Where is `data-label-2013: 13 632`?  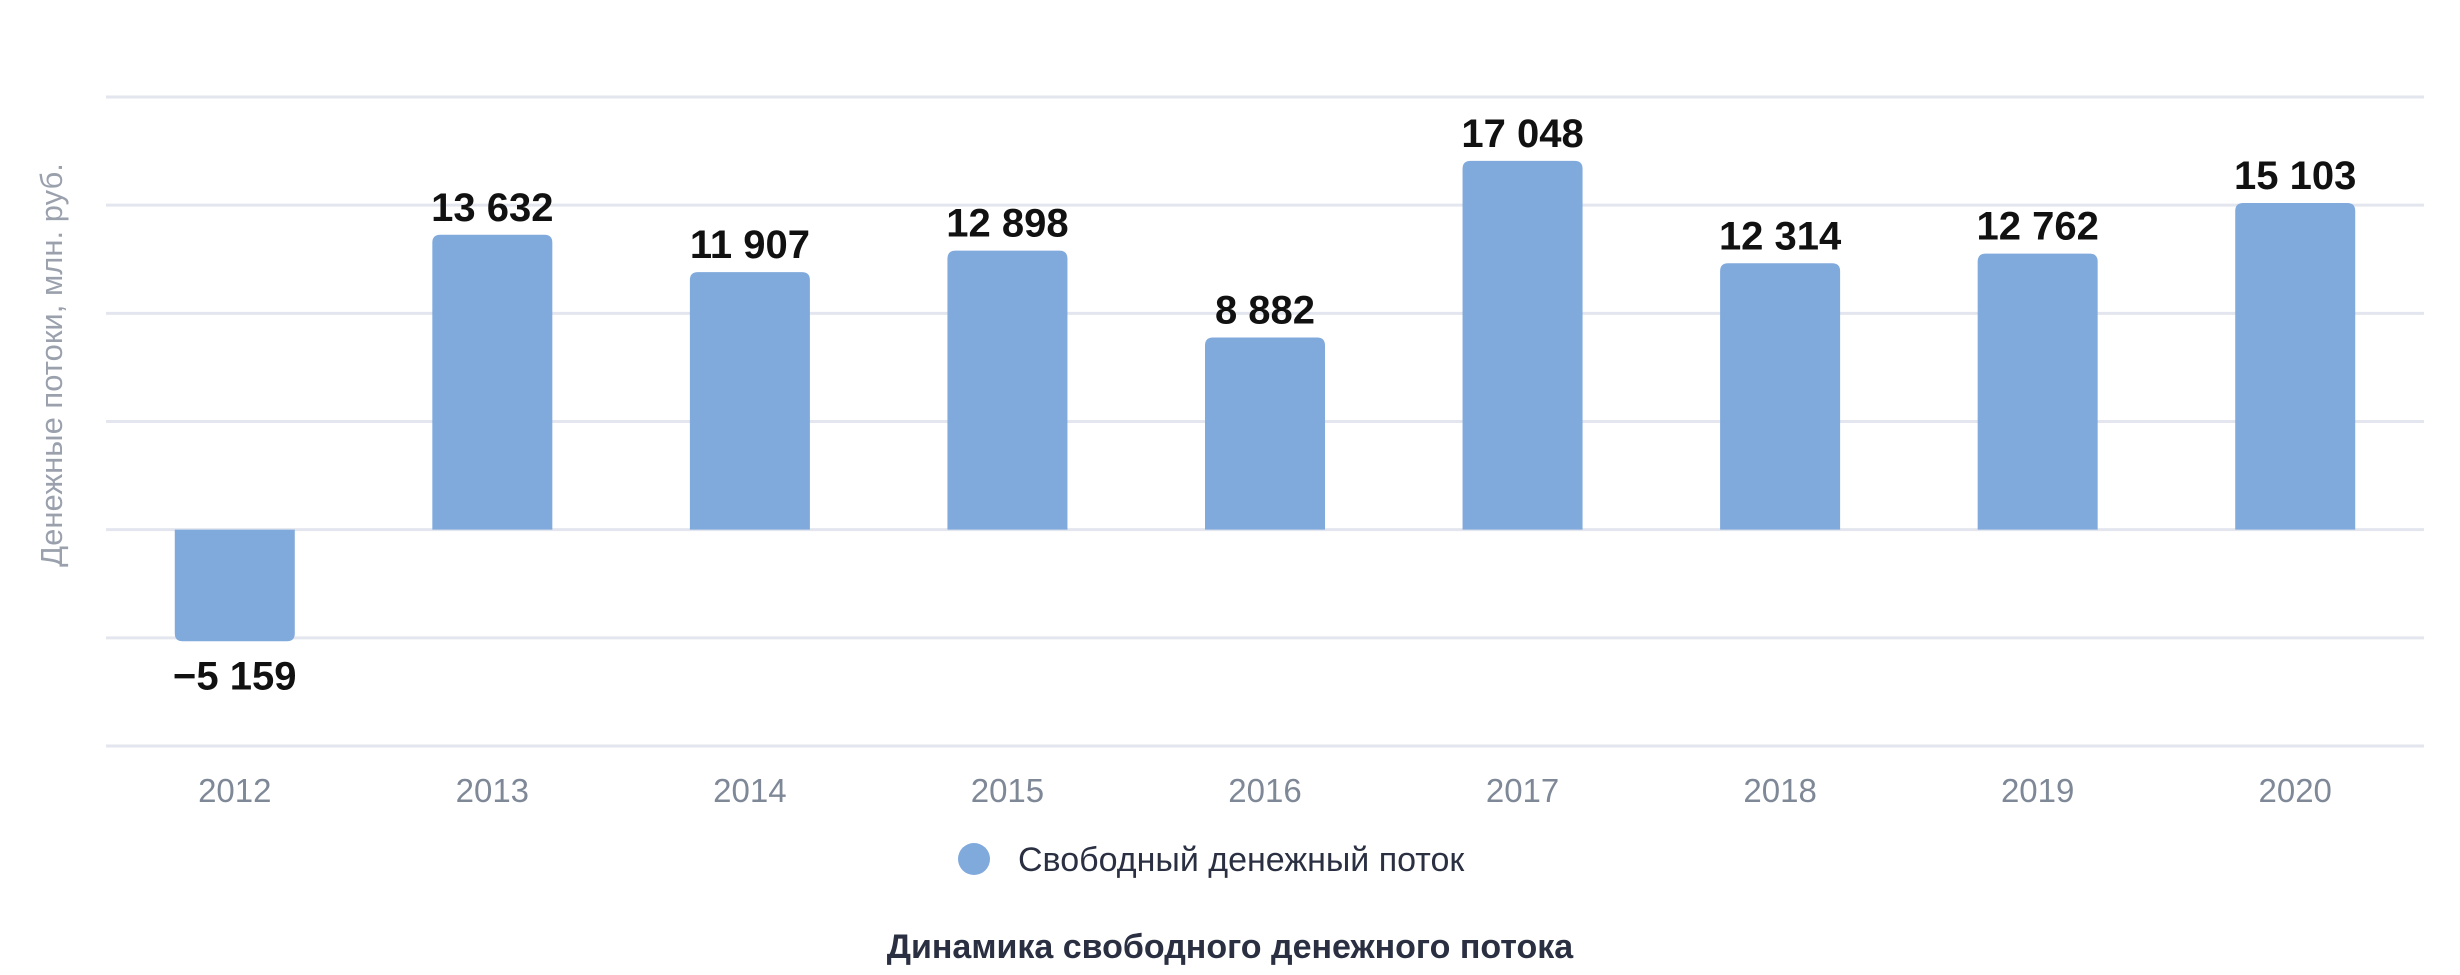
data-label-2013: 13 632 is located at coordinates (492, 208).